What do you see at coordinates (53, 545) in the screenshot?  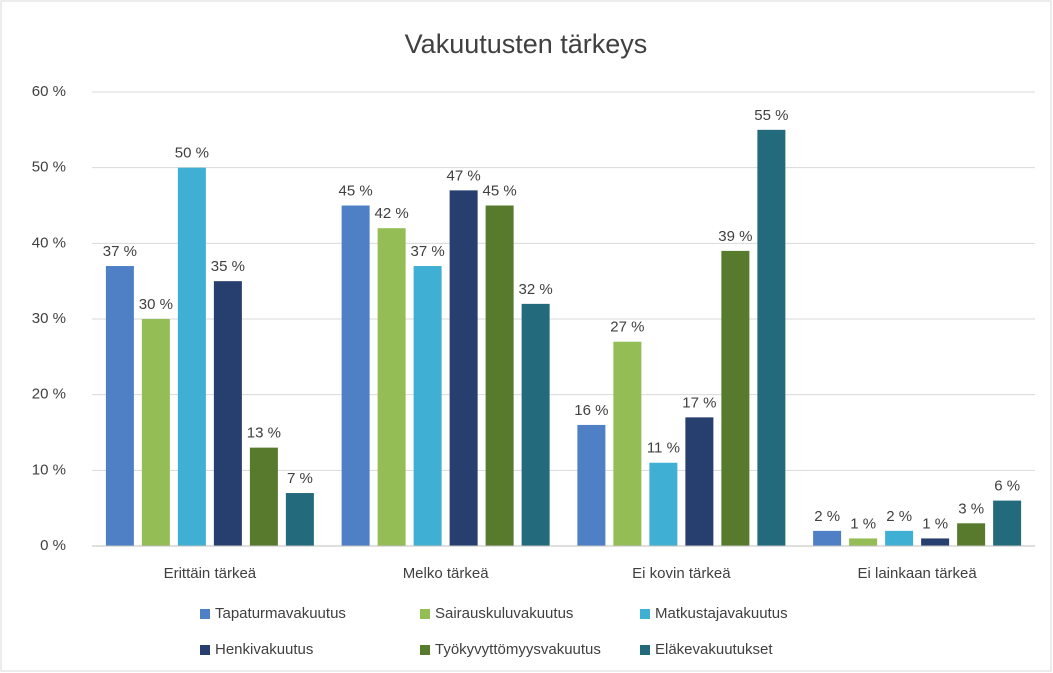 I see `y-tick-label: 0 %` at bounding box center [53, 545].